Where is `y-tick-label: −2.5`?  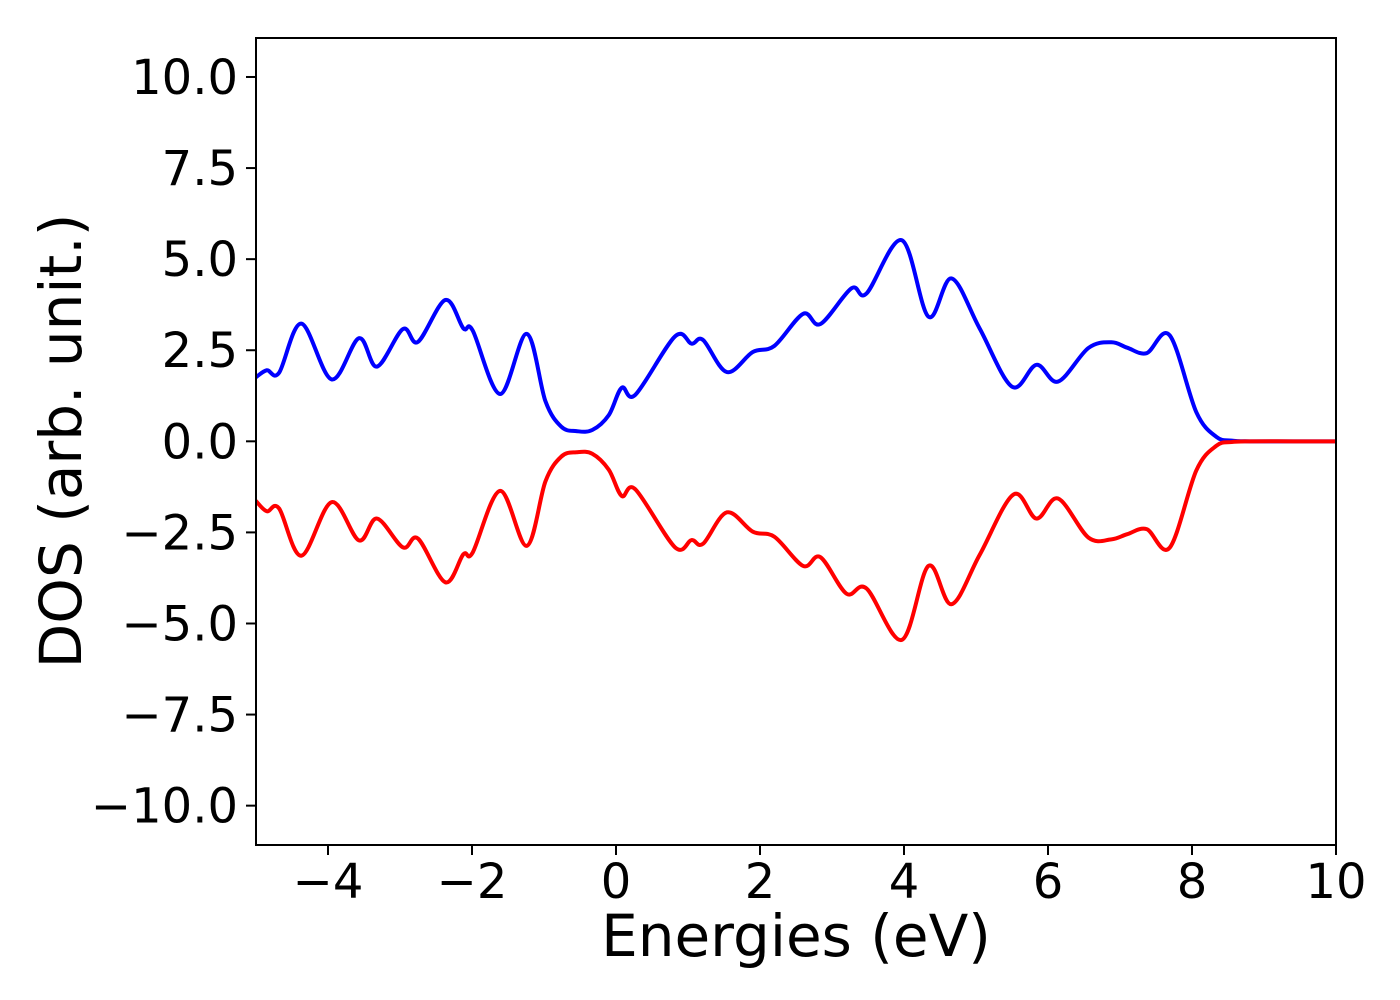
y-tick-label: −2.5 is located at coordinates (179, 533).